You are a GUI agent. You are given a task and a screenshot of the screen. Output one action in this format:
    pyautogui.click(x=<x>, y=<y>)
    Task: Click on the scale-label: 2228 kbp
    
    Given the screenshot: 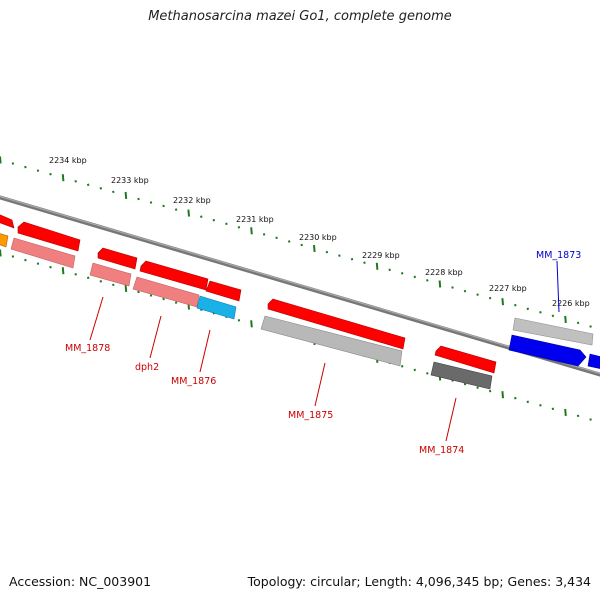 What is the action you would take?
    pyautogui.click(x=444, y=272)
    